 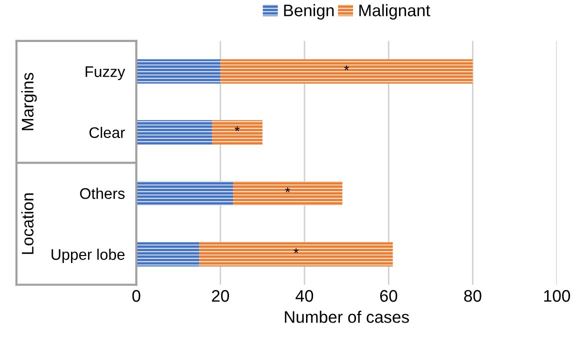 I want to click on x-tick-label: 40, so click(x=305, y=296).